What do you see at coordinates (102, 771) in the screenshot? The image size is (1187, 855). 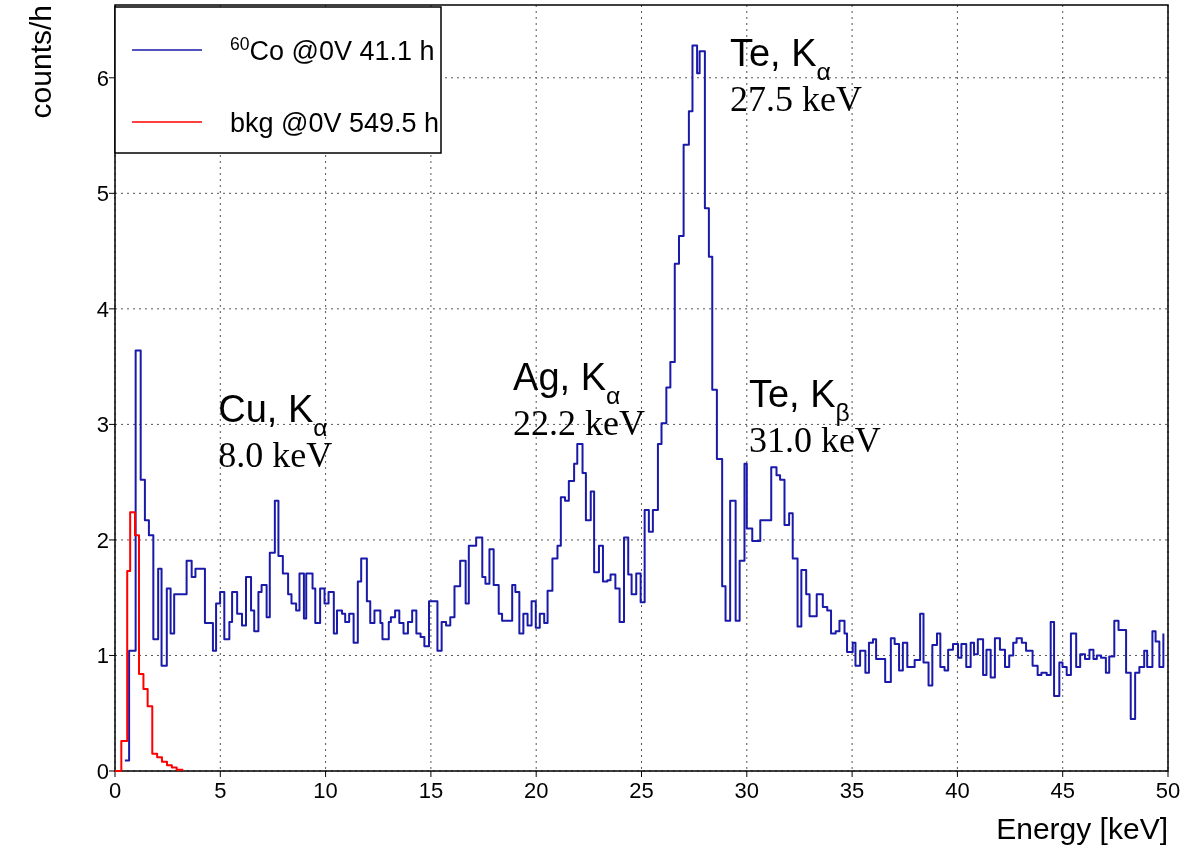 I see `y-tick-label: 0` at bounding box center [102, 771].